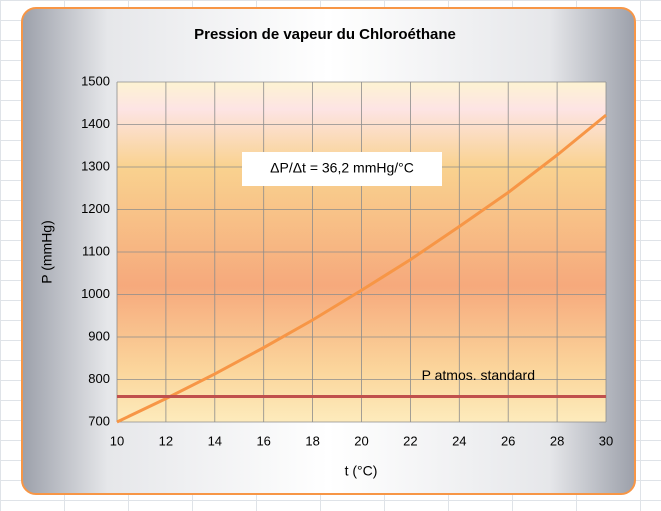 This screenshot has height=511, width=661. I want to click on y-tick-label: 800, so click(99, 378).